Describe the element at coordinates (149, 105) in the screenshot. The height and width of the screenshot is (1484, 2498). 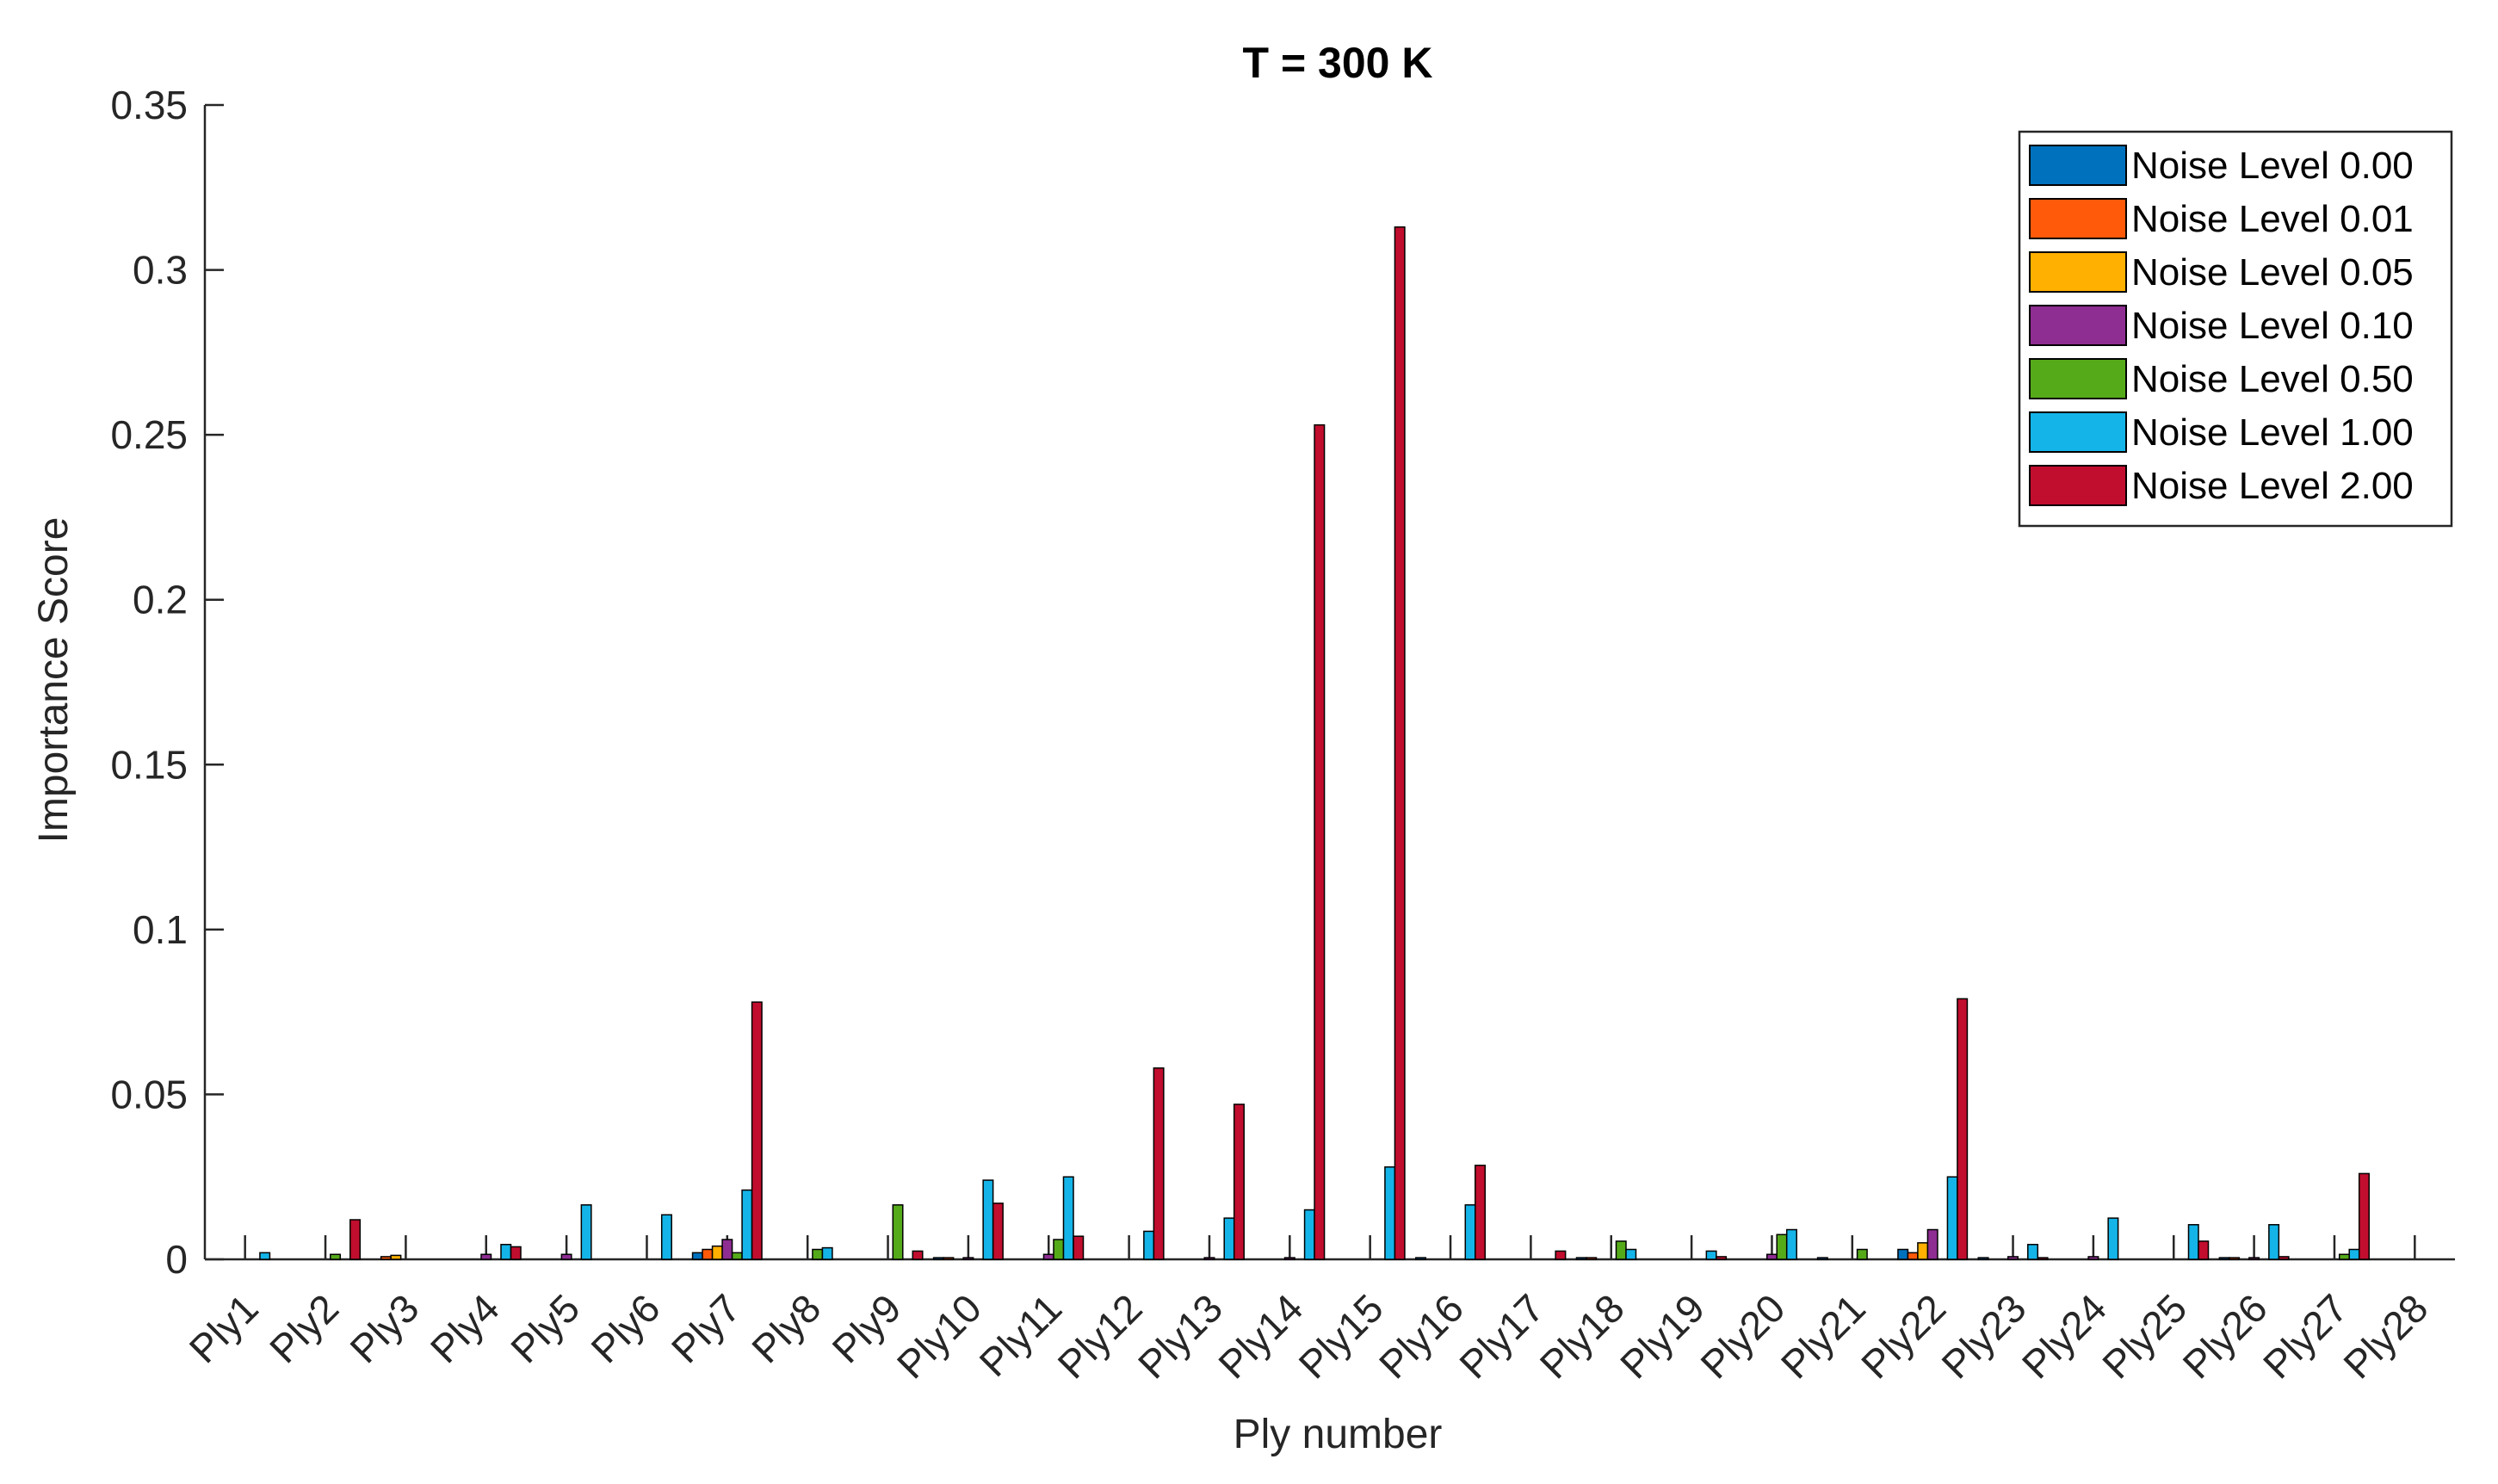
I see `y-tick-label: 0.35` at that location.